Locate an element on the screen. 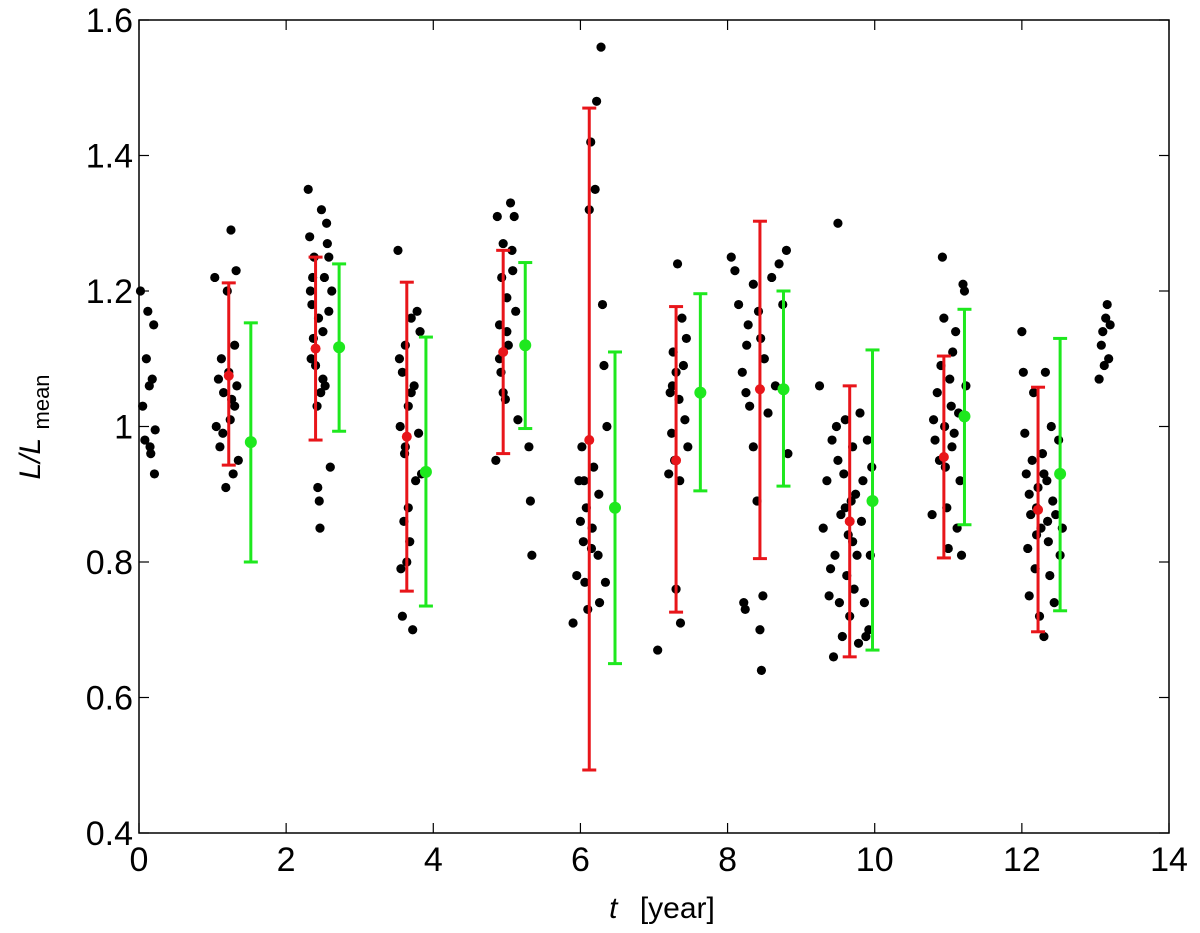 The height and width of the screenshot is (933, 1200). y-axis-label: L/L mean is located at coordinates (34, 426).